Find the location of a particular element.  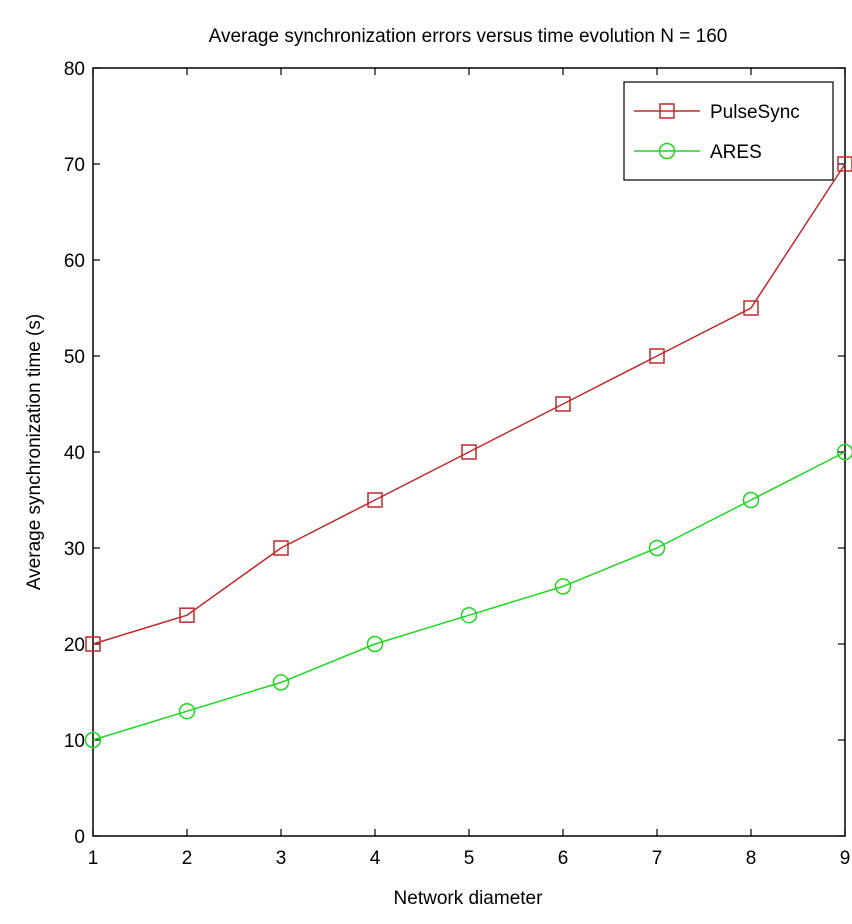

y-tick-label: 70 is located at coordinates (74, 165).